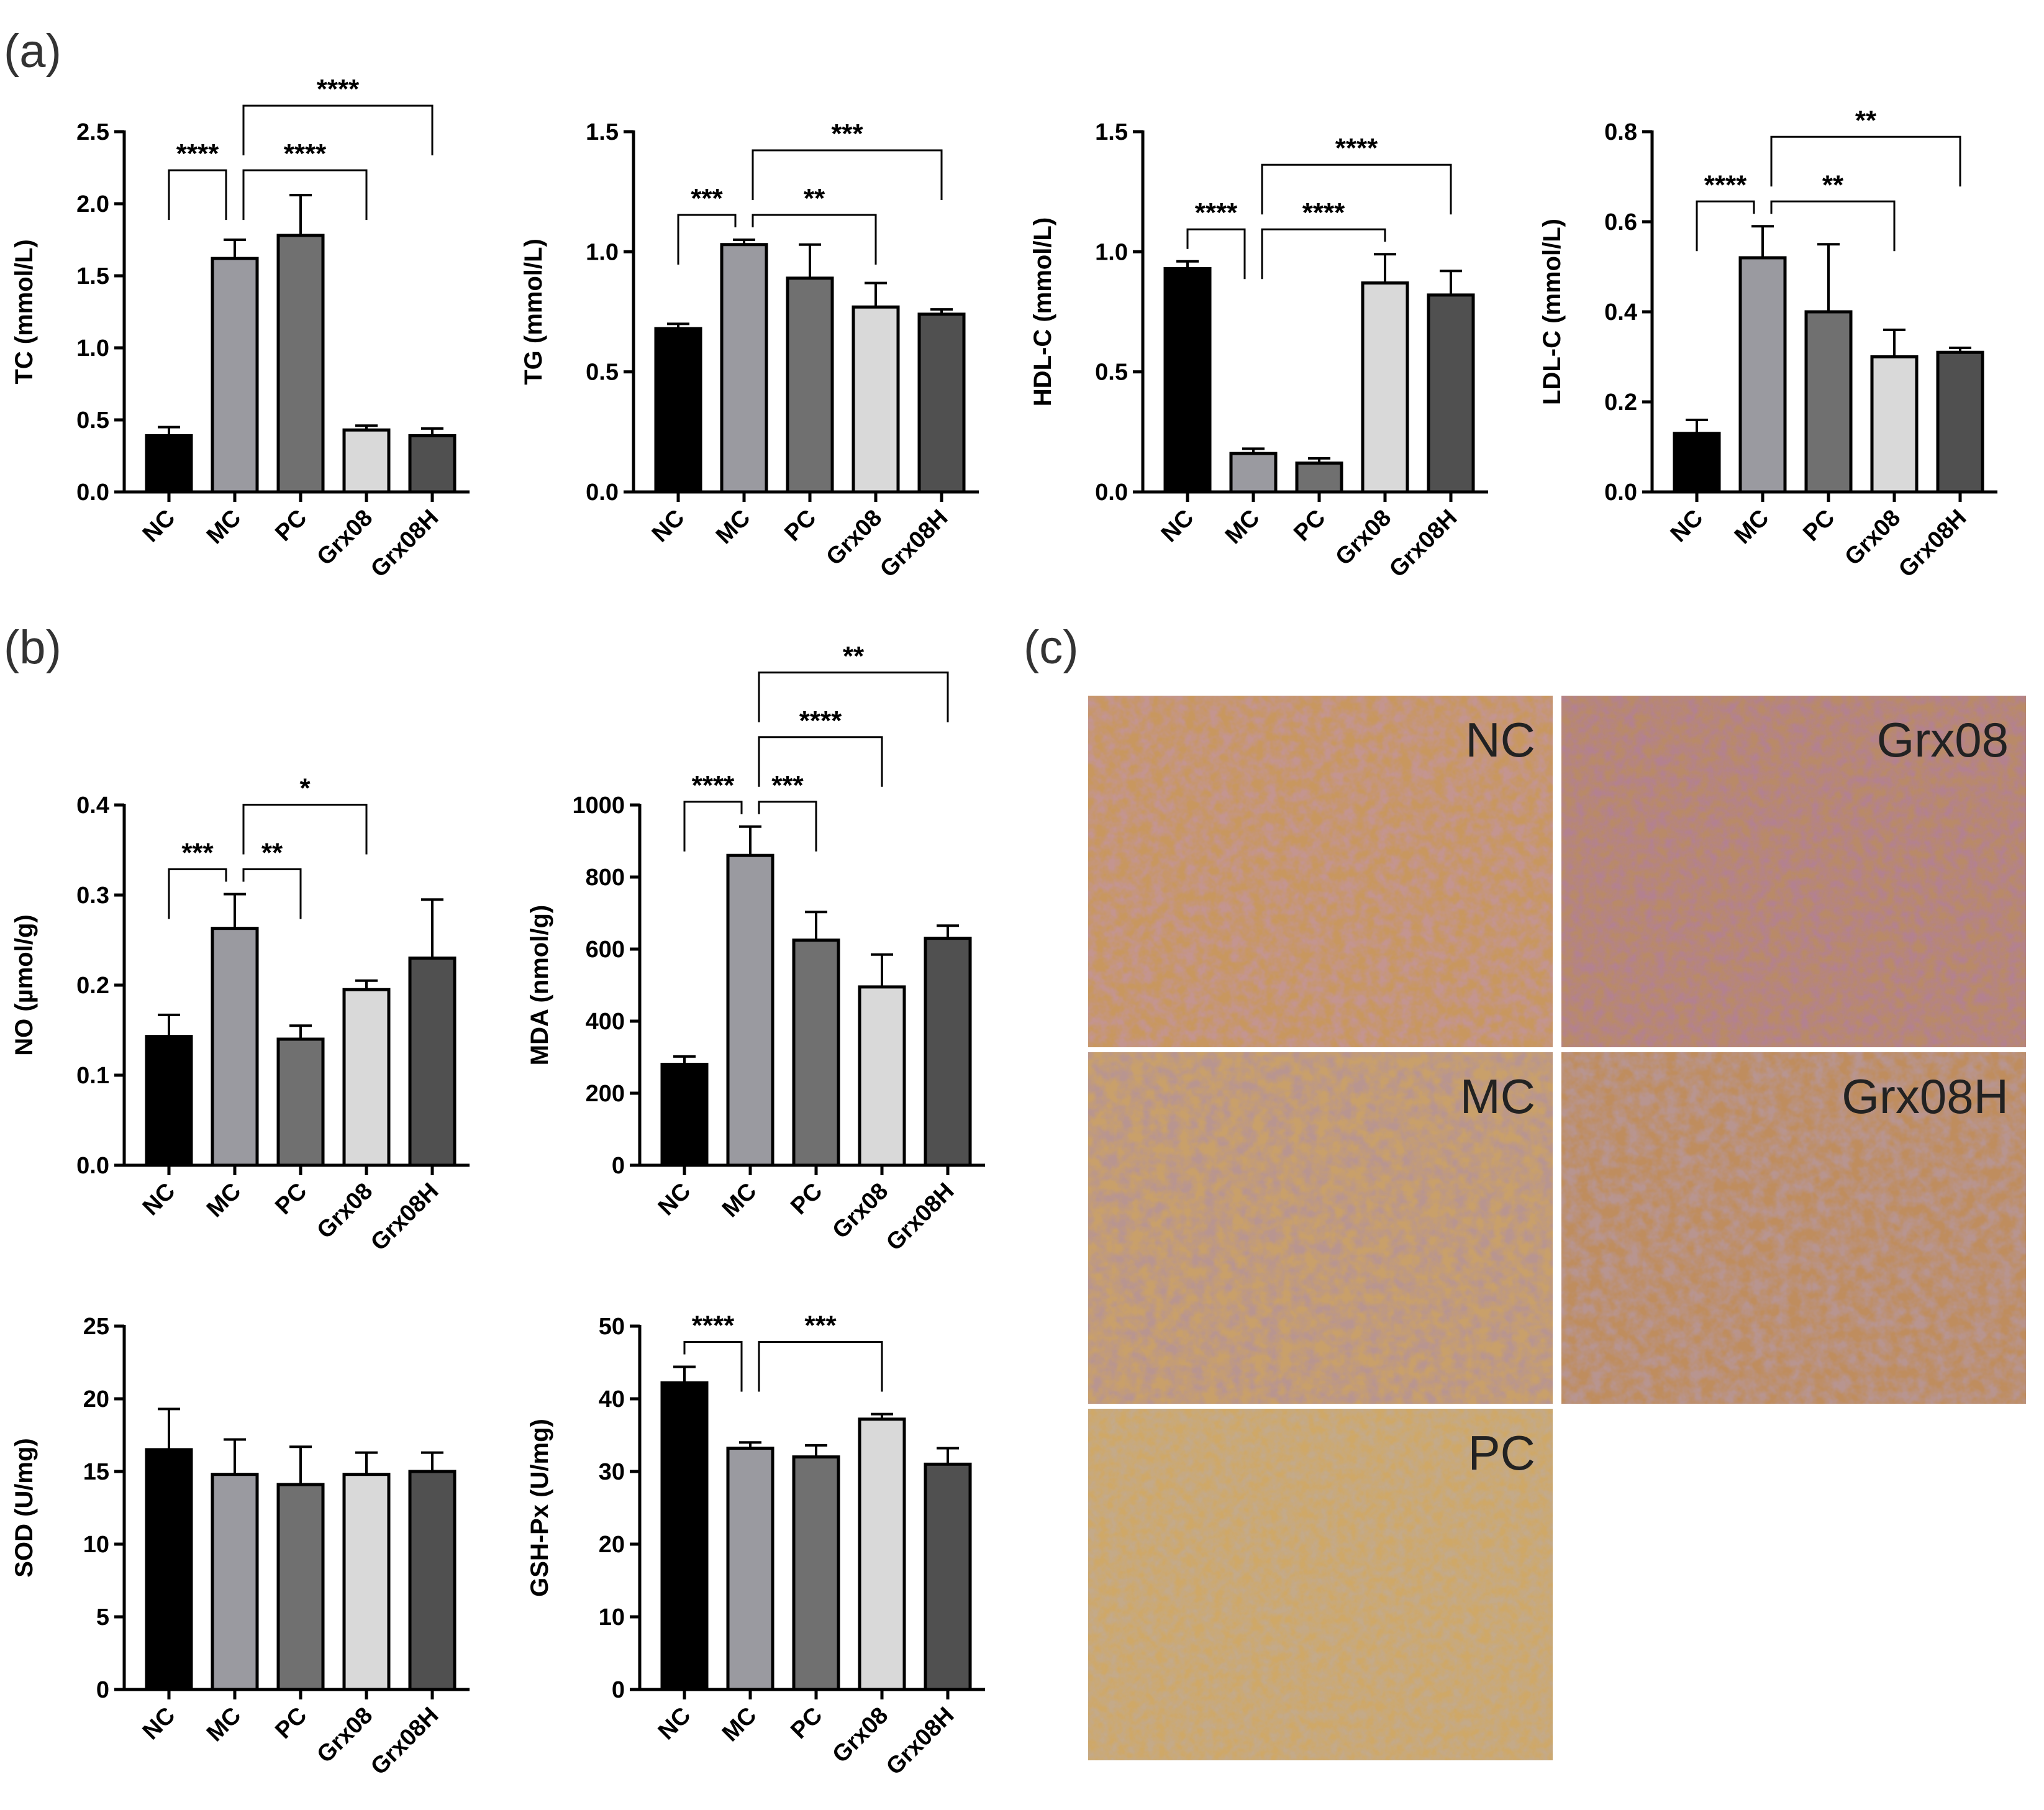 This screenshot has width=2044, height=1810. Describe the element at coordinates (1620, 132) in the screenshot. I see `y-tick-label: 0.8` at that location.